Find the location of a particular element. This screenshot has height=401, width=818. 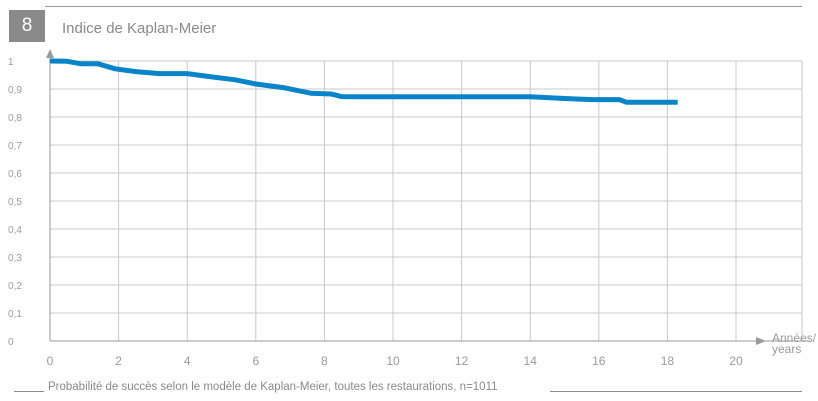

x-tick-label: 16 is located at coordinates (599, 361).